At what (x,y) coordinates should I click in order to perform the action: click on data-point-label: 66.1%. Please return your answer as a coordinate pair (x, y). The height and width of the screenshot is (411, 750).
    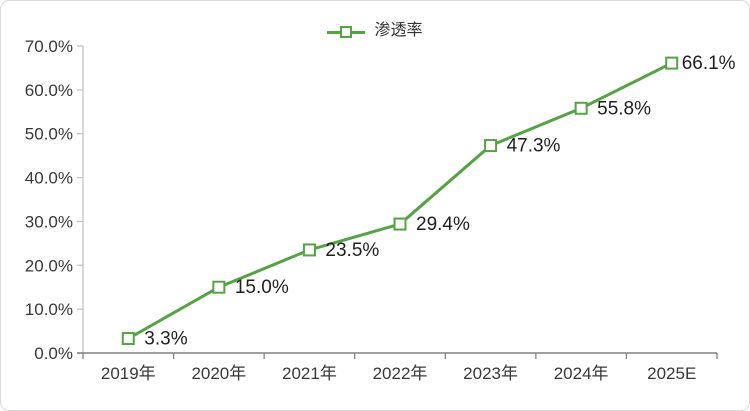
    Looking at the image, I should click on (709, 63).